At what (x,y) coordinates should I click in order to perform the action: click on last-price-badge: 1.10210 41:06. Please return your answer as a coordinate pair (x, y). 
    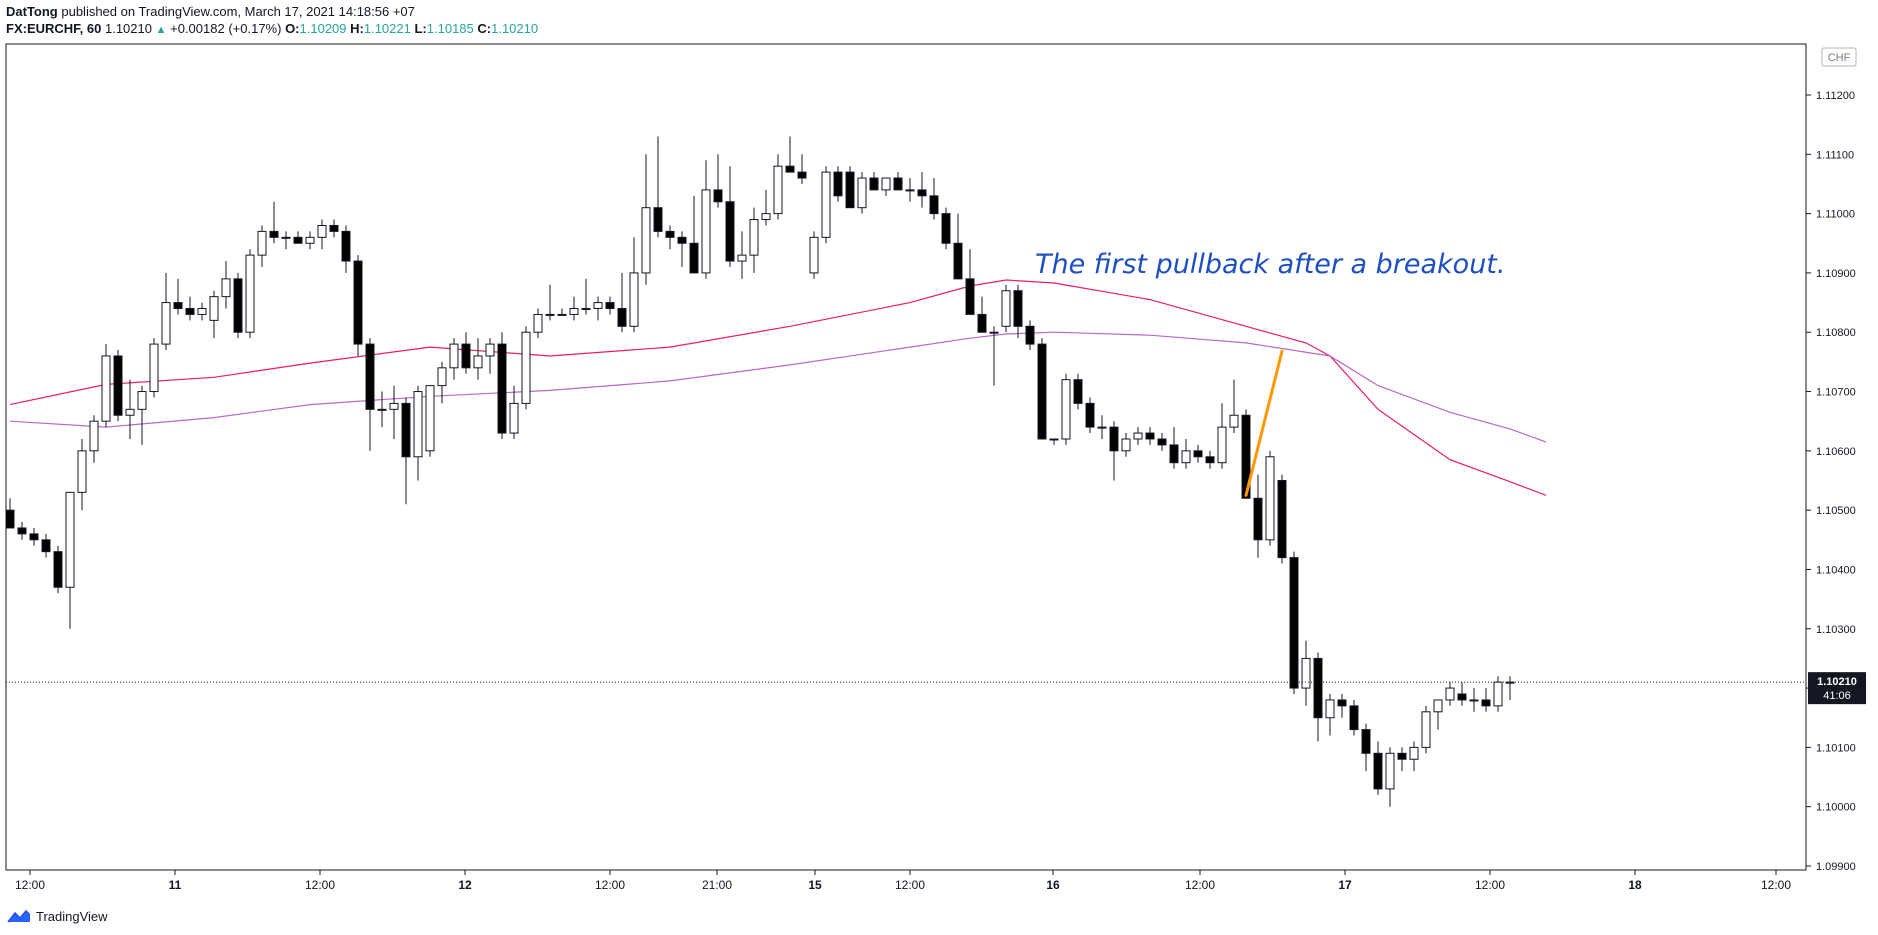
    Looking at the image, I should click on (1837, 688).